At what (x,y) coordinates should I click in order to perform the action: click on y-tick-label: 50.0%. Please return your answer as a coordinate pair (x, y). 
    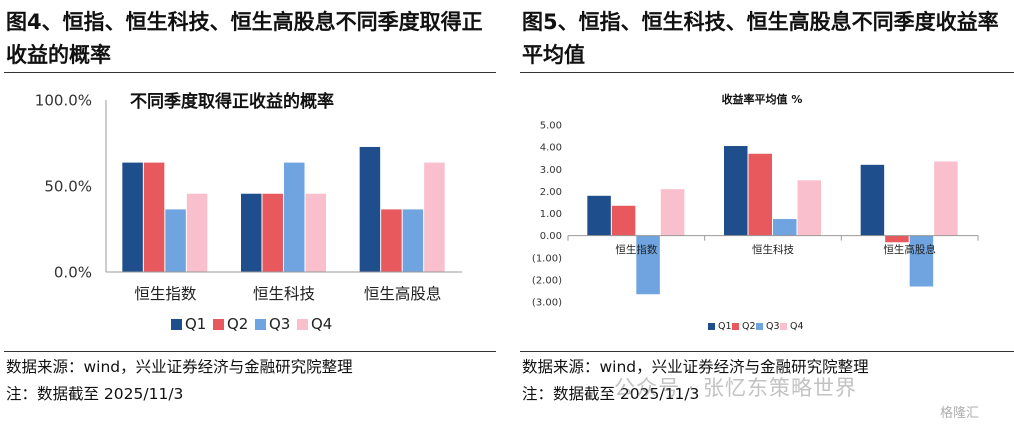
    Looking at the image, I should click on (68, 186).